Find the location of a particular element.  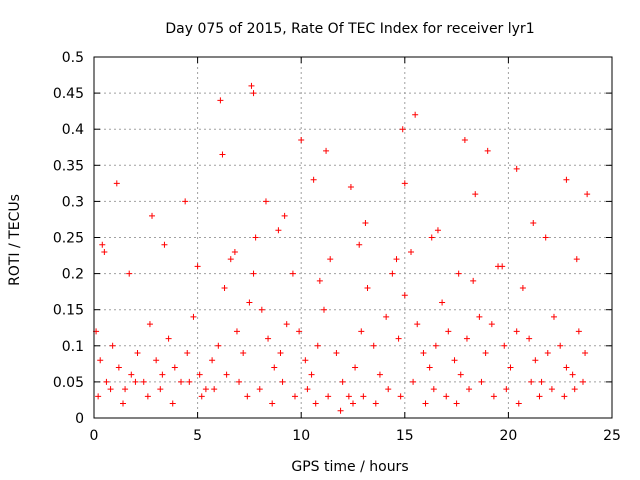

y-tick-label: 0 is located at coordinates (79, 419).